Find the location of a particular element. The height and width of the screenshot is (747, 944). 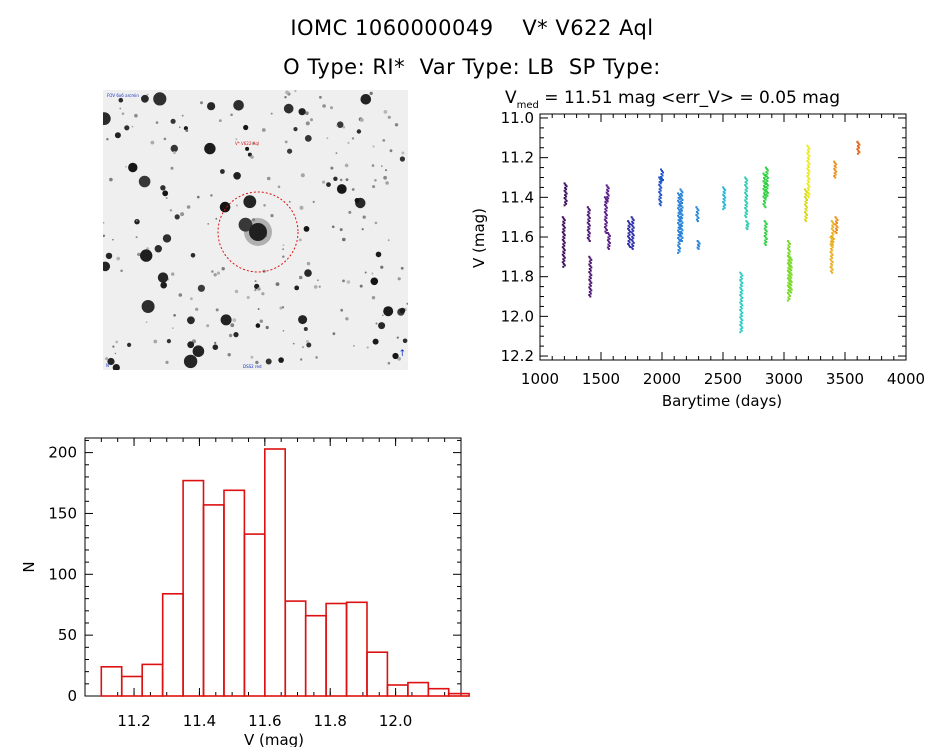

target-aperture-circle is located at coordinates (258, 232).